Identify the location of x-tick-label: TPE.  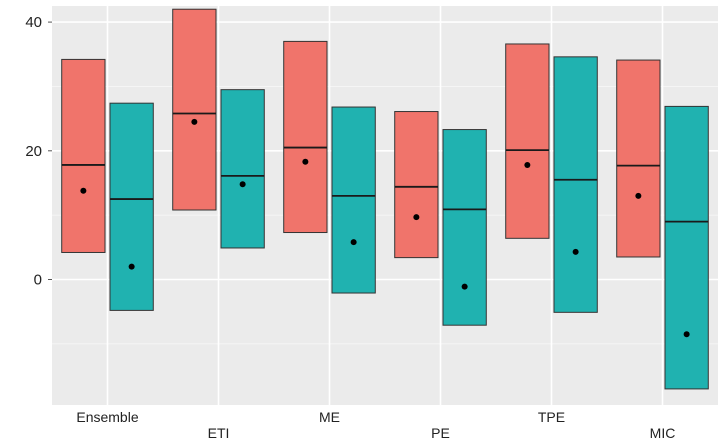
(551, 417).